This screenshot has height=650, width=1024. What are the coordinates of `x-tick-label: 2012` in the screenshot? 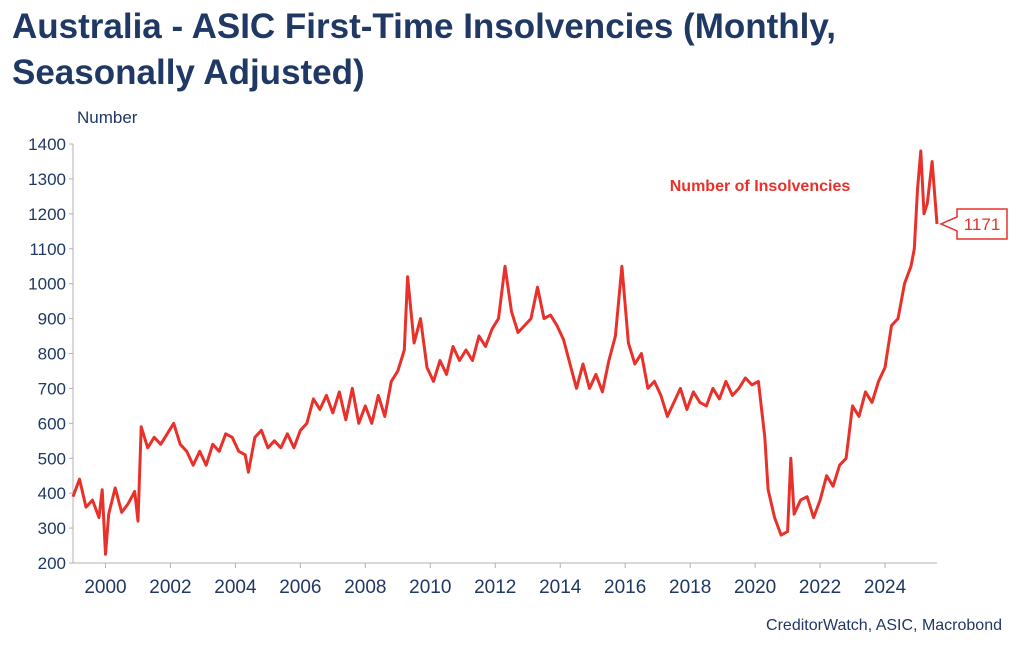 It's located at (495, 587).